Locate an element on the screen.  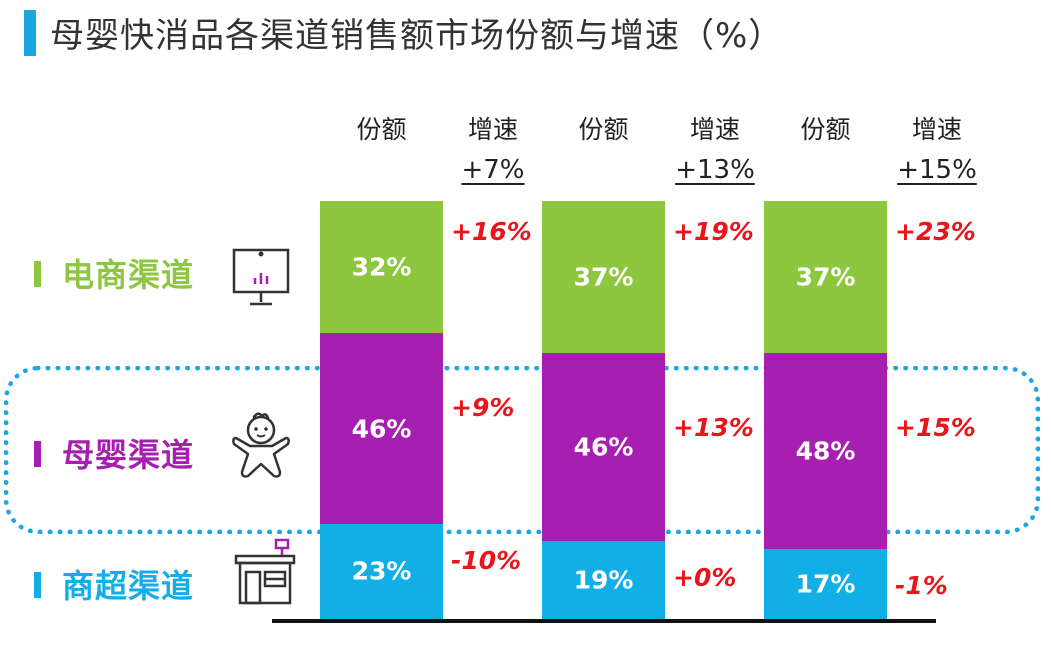
growth-label: +13% is located at coordinates (713, 427).